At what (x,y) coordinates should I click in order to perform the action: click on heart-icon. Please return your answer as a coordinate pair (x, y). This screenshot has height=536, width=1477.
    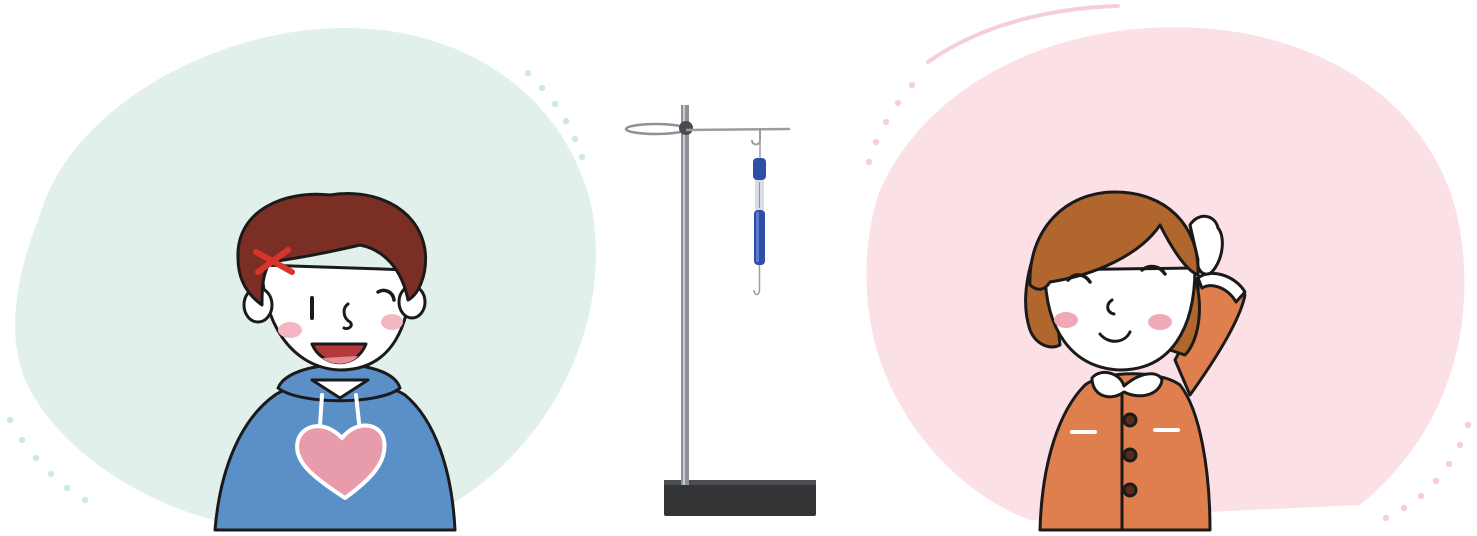
    Looking at the image, I should click on (341, 461).